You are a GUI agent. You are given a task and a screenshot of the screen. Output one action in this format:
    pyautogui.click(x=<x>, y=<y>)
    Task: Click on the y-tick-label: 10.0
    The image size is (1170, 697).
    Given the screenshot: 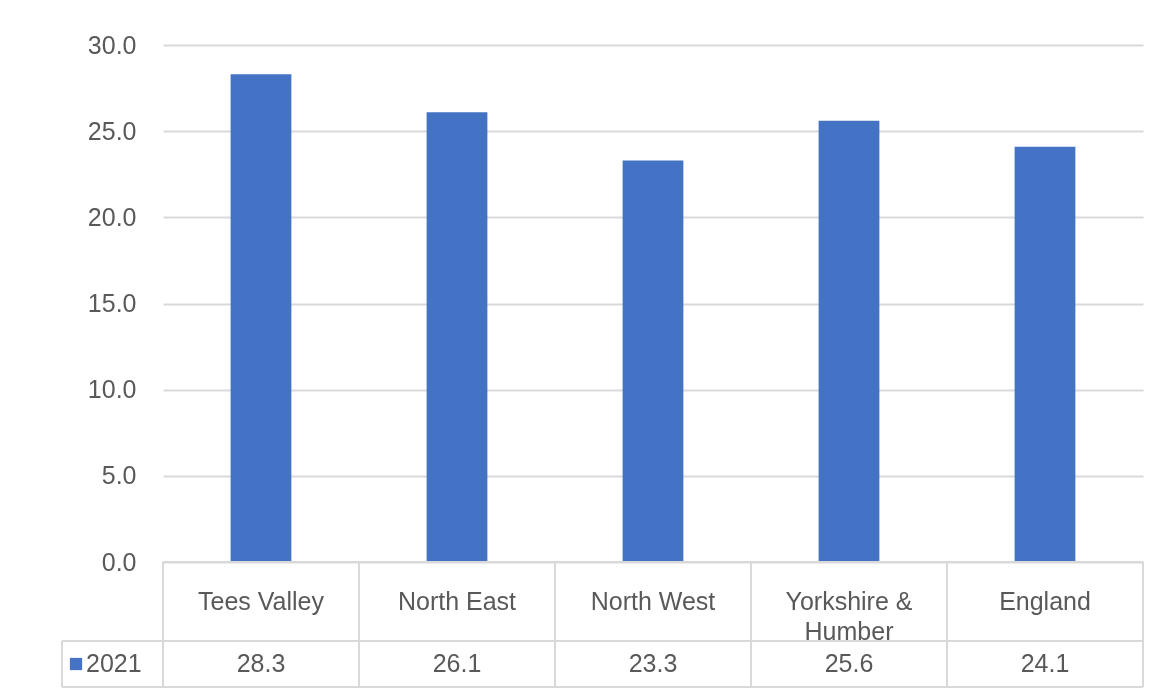 What is the action you would take?
    pyautogui.click(x=112, y=389)
    